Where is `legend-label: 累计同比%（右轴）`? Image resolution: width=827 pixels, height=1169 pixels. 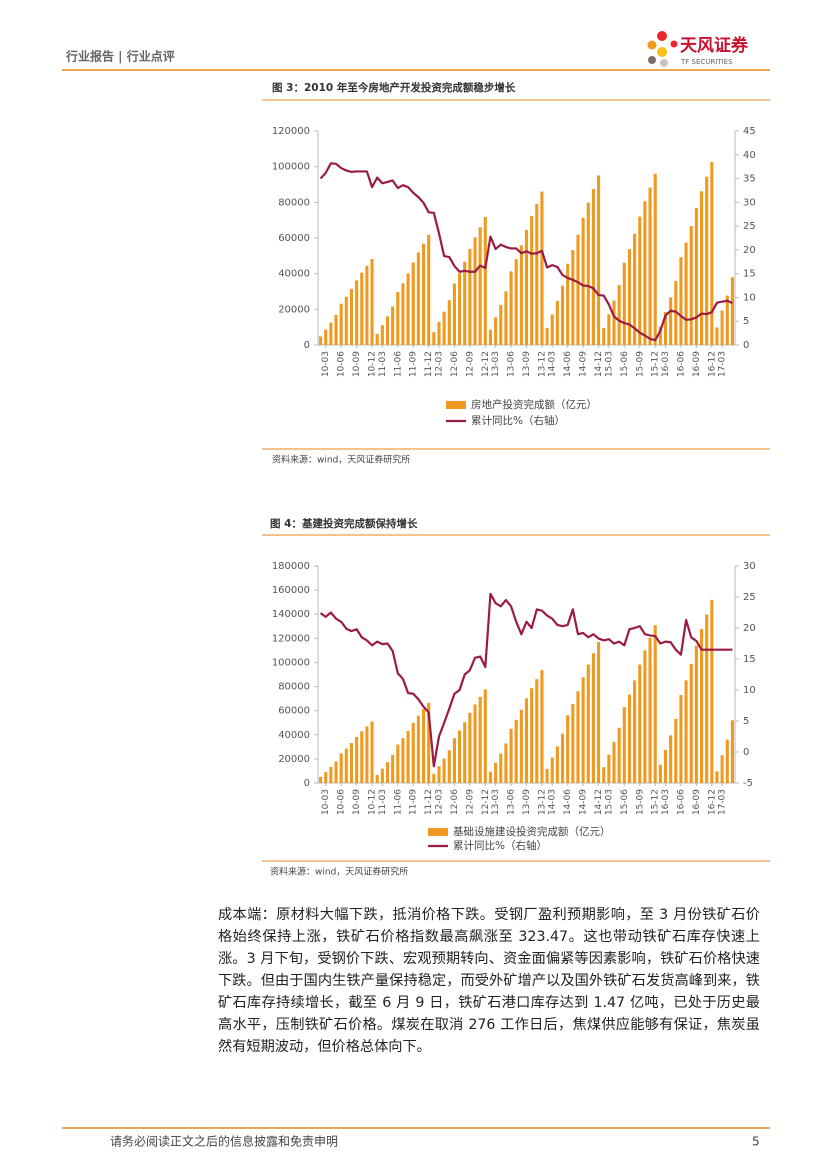 legend-label: 累计同比%（右轴） is located at coordinates (500, 845).